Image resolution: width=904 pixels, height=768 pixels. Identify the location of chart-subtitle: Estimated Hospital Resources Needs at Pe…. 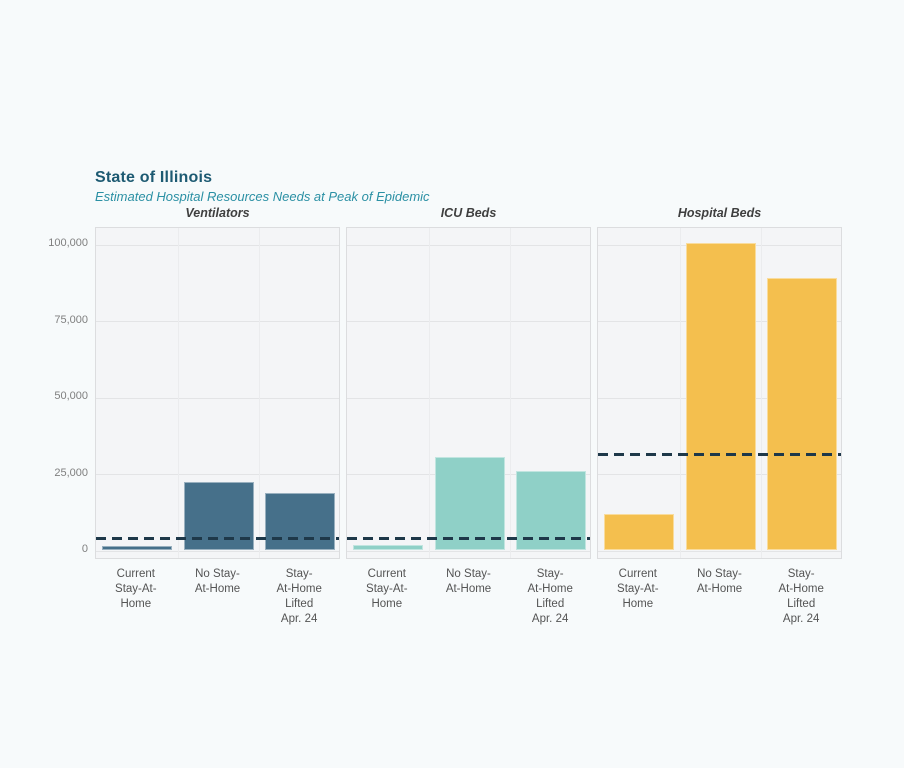
(262, 196).